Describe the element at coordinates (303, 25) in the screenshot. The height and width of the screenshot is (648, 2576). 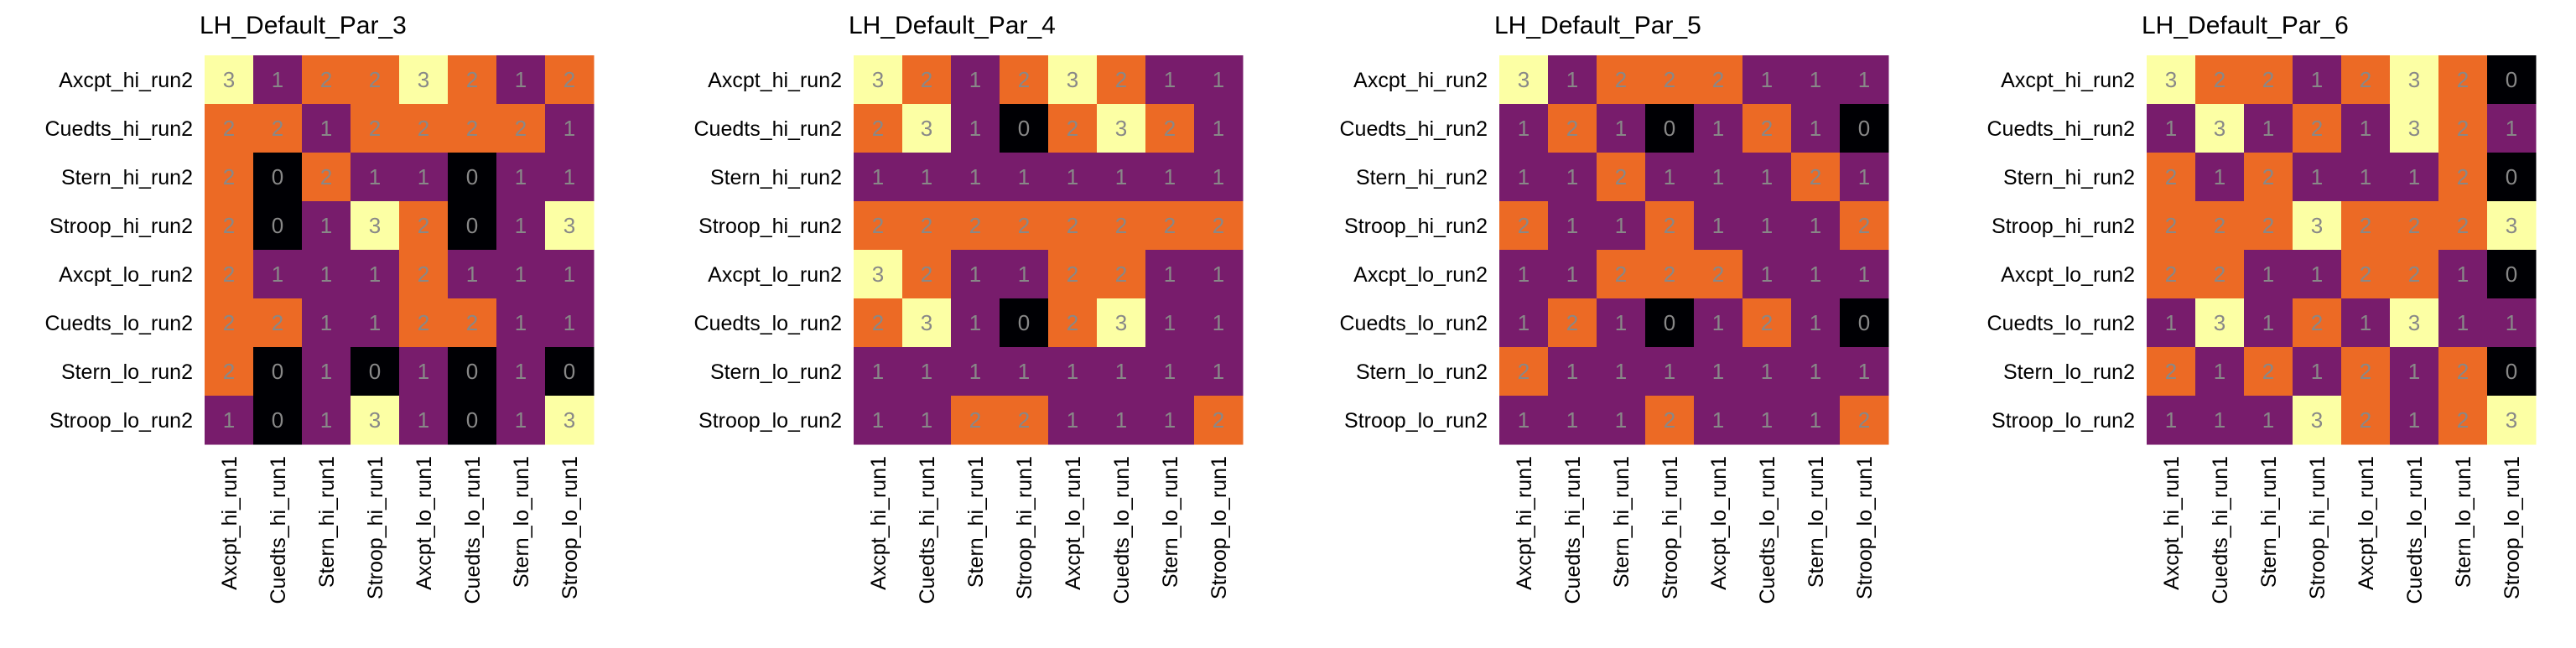
I see `panel-title: LH_Default_Par_3` at that location.